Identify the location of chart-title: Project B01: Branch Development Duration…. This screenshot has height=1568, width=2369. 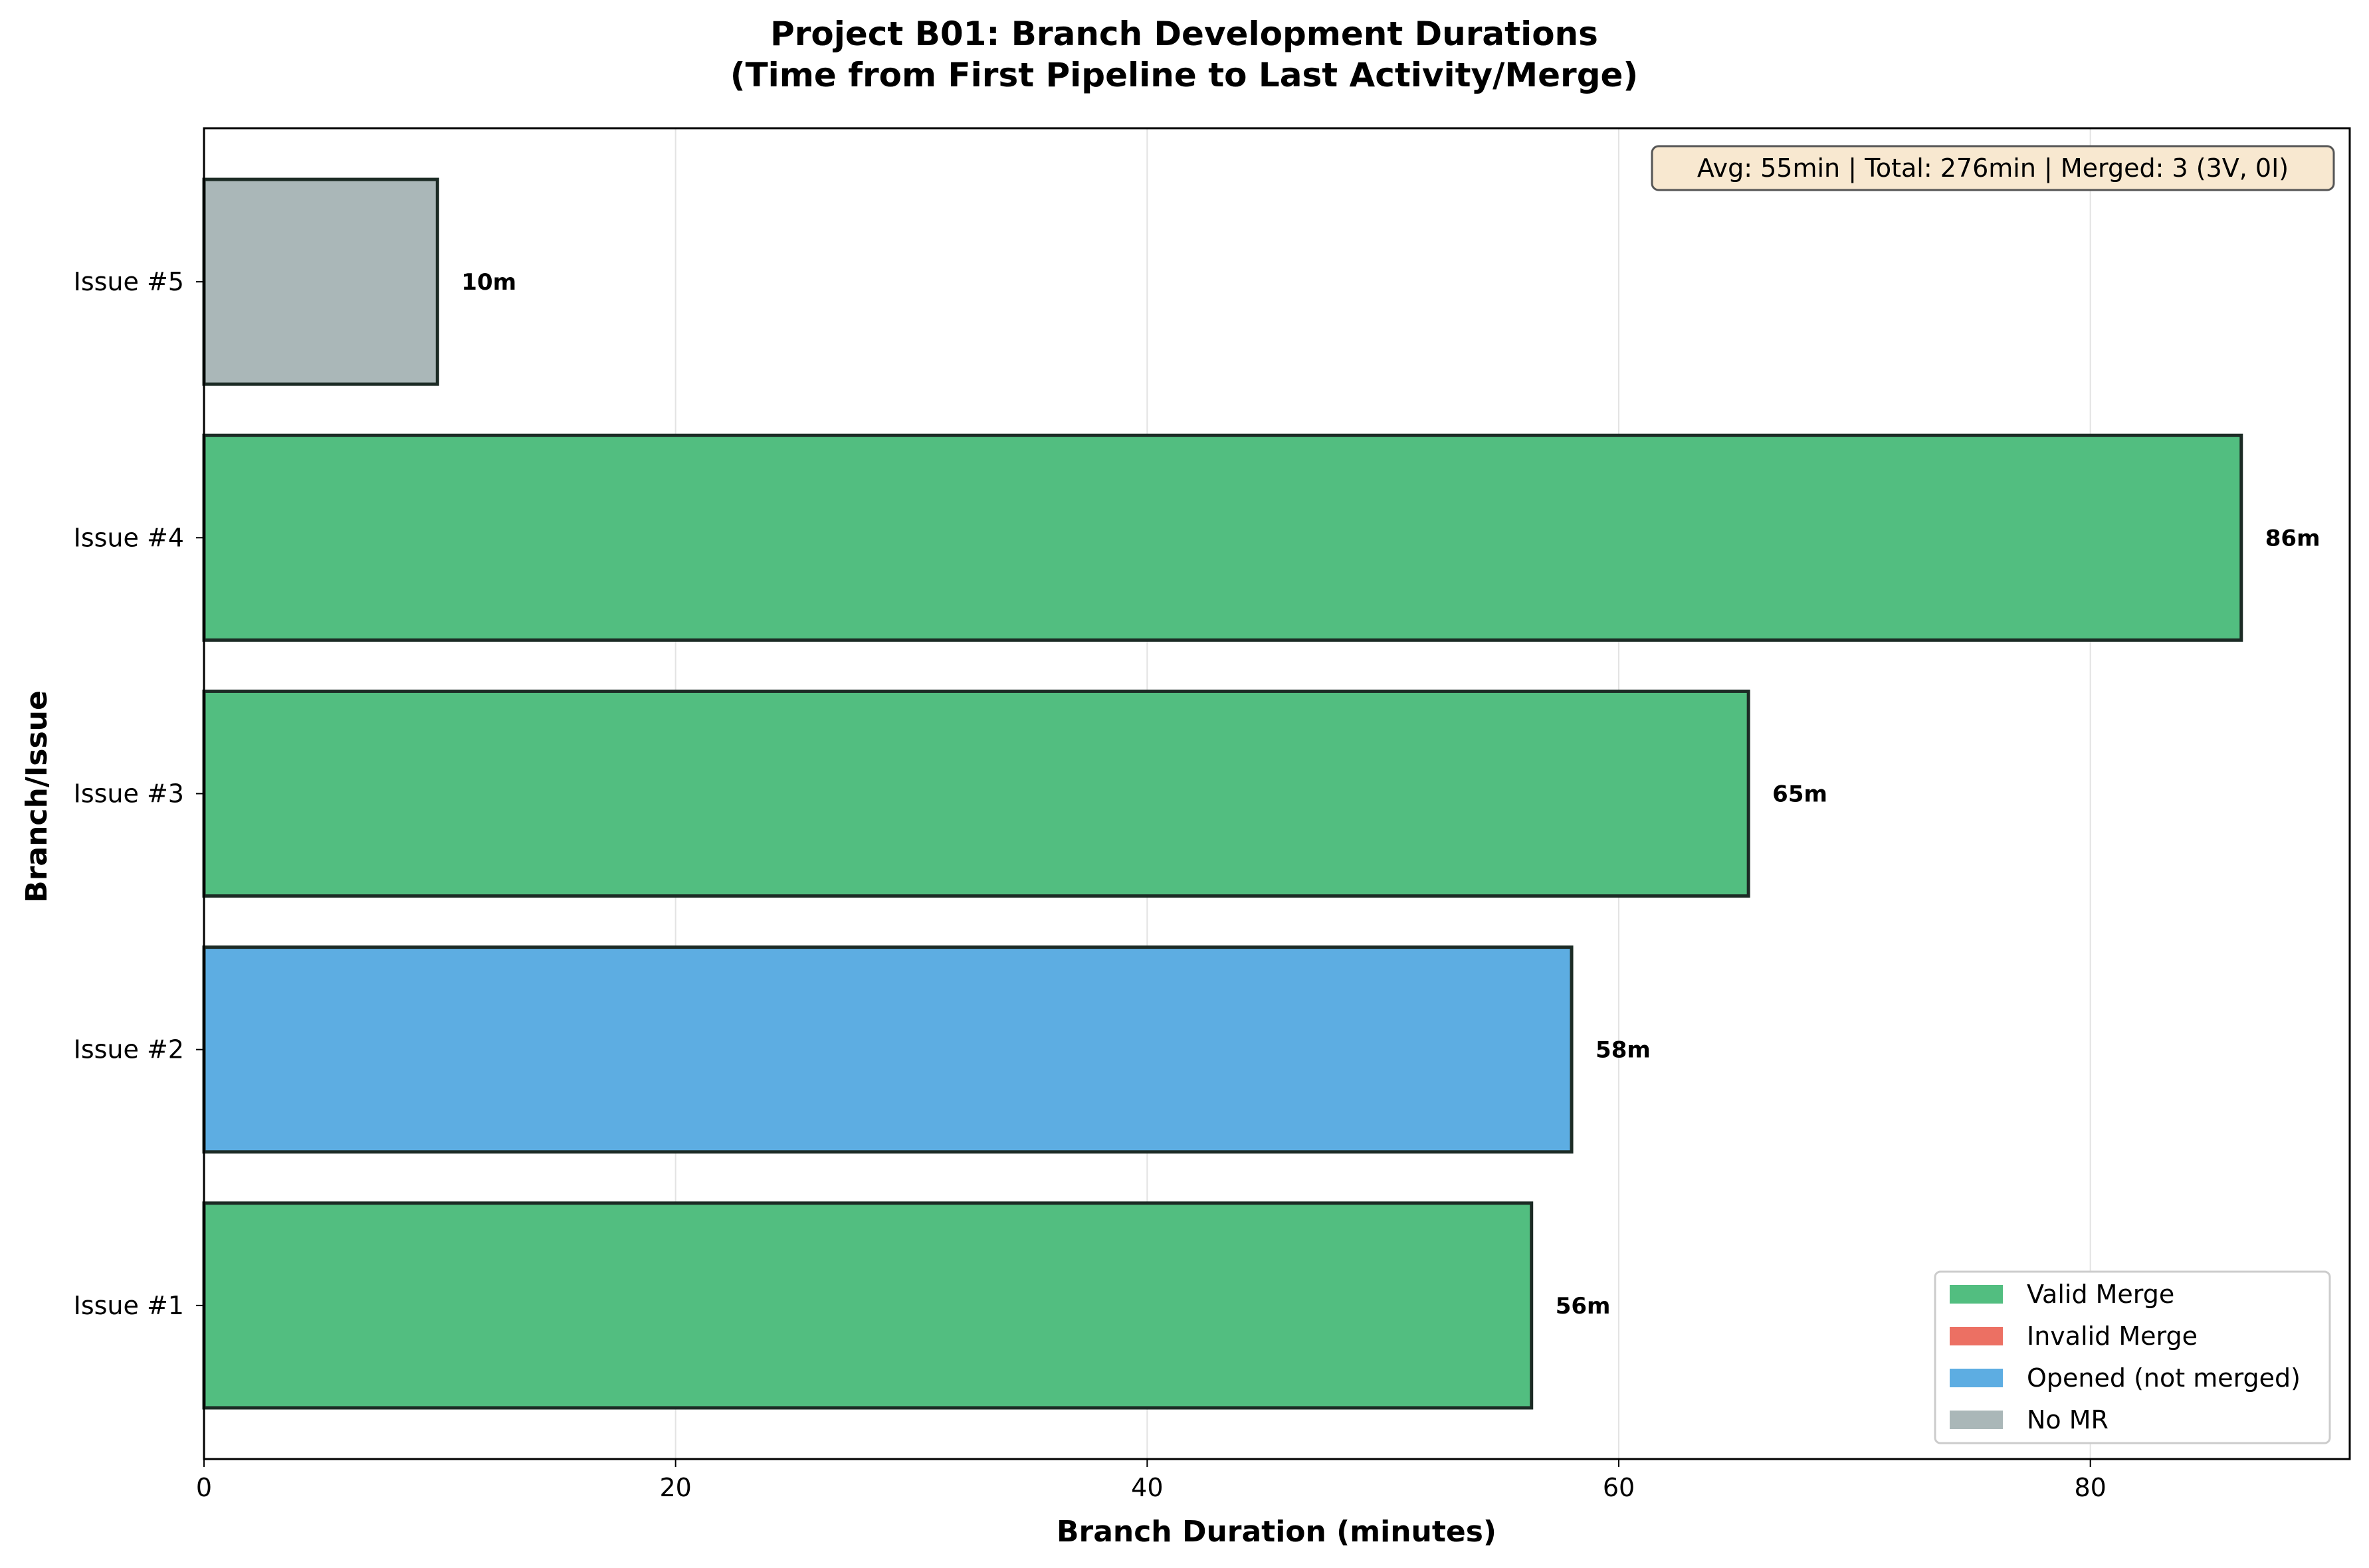
(1184, 34).